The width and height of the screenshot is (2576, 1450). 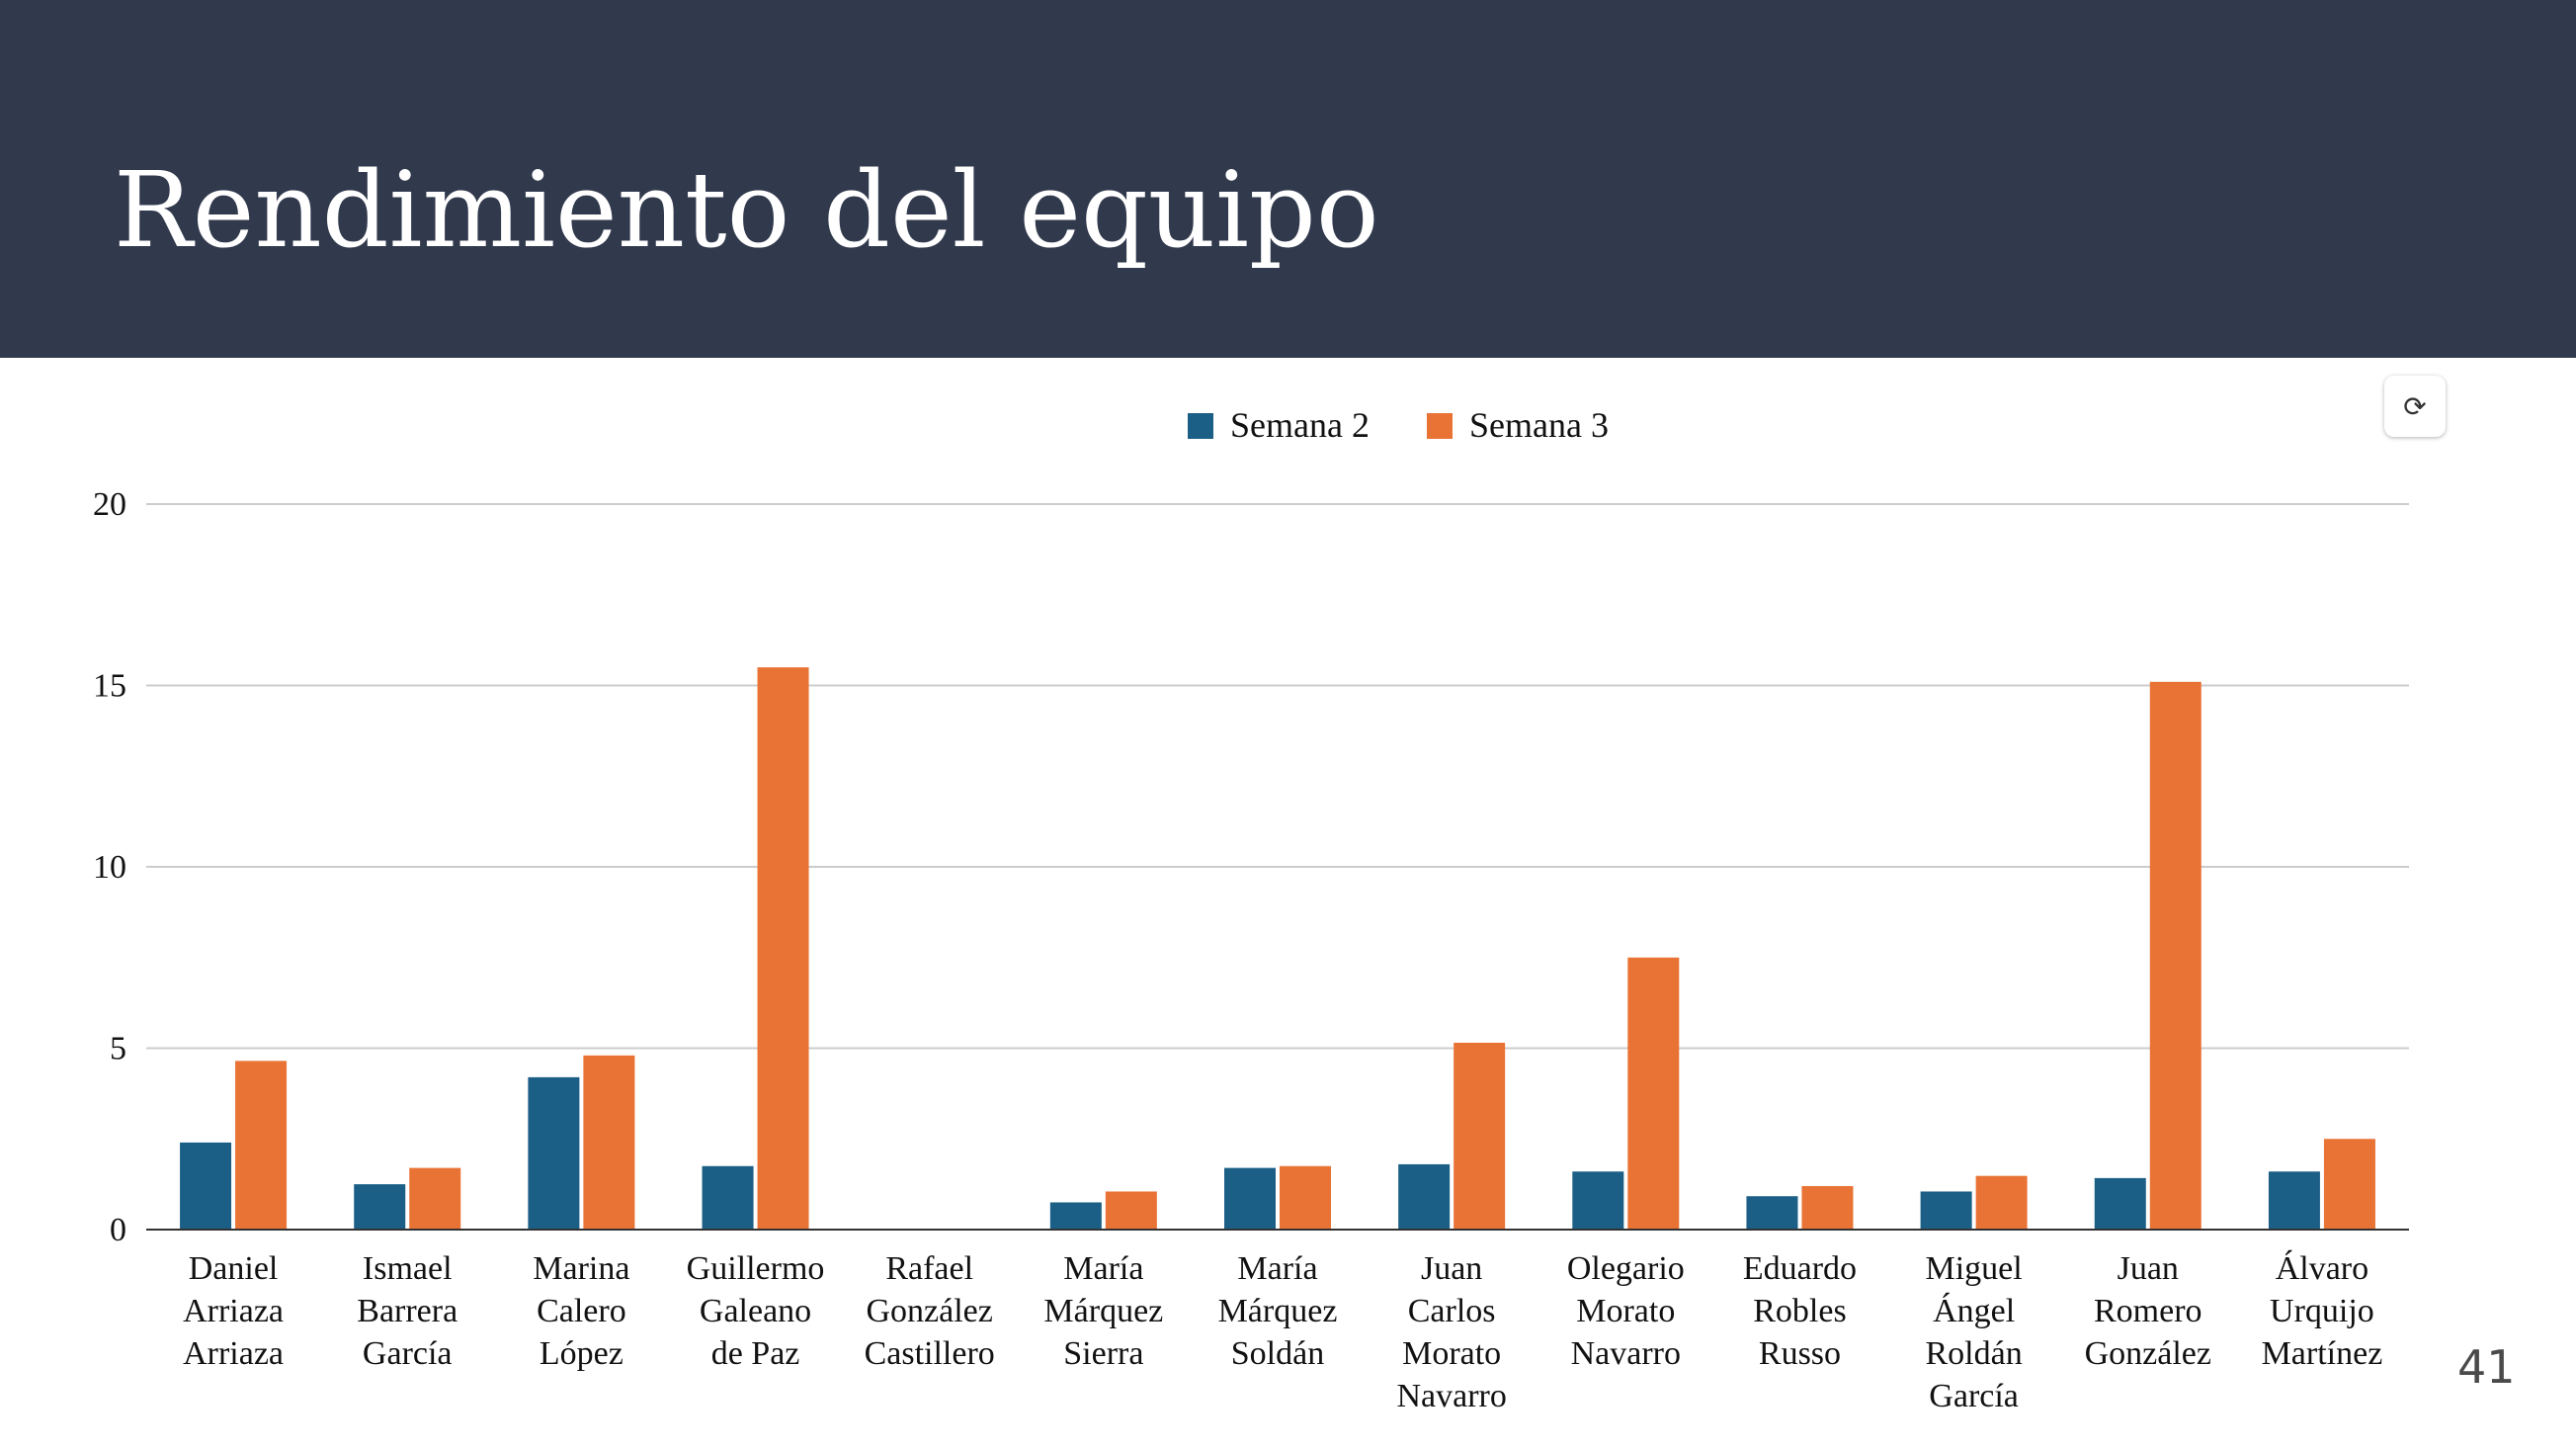 What do you see at coordinates (1452, 1311) in the screenshot?
I see `x-tick-label-line: Carlos` at bounding box center [1452, 1311].